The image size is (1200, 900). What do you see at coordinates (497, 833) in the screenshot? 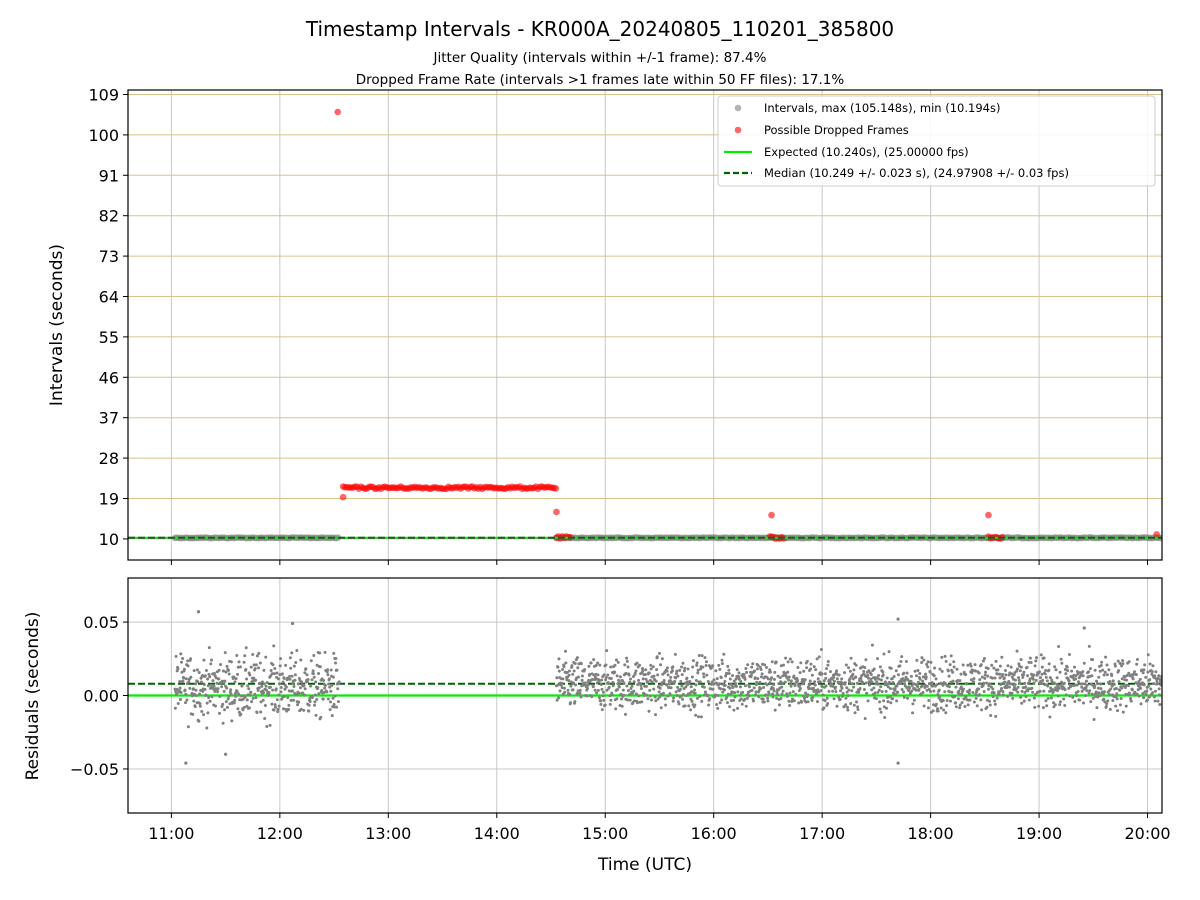
I see `x-tick-label: 14:00` at bounding box center [497, 833].